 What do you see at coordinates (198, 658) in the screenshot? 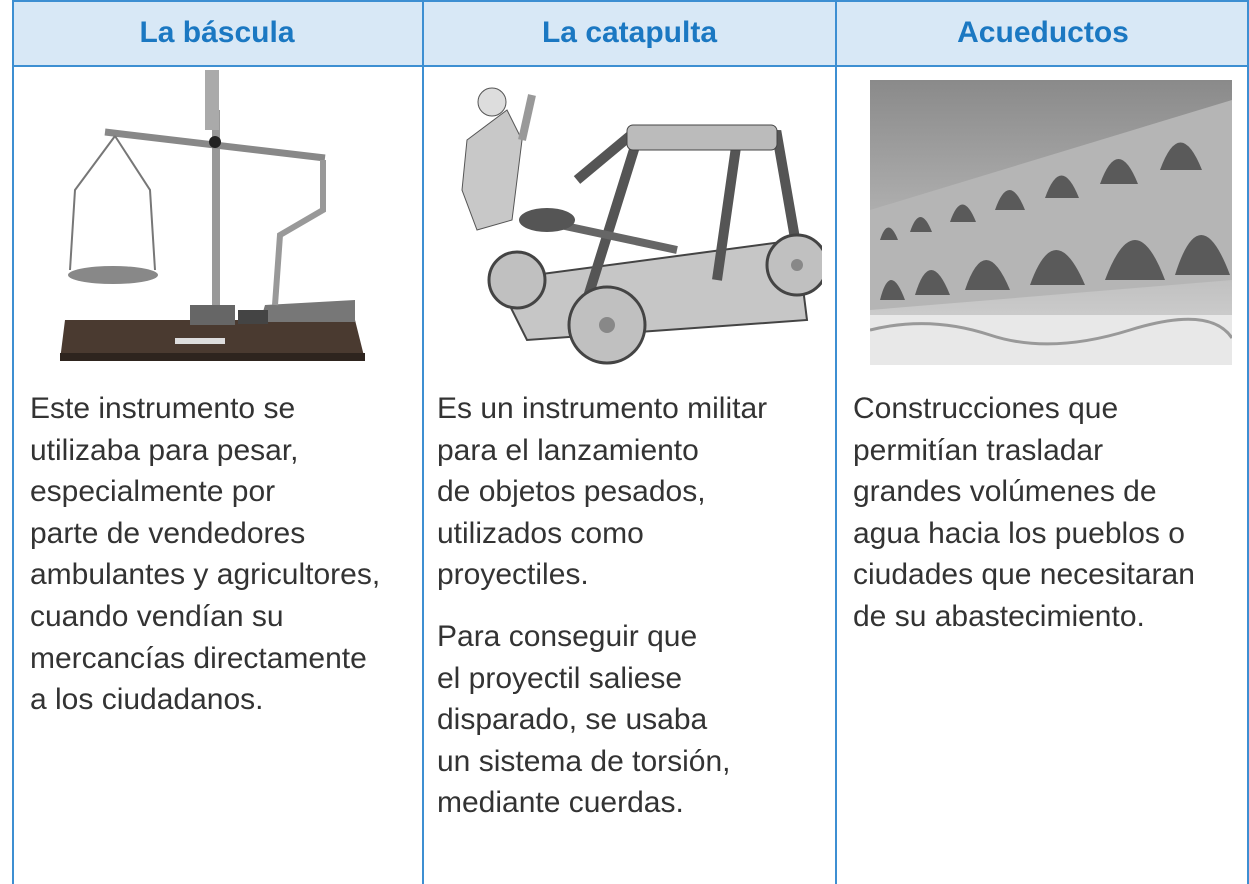
I see `text-line: mercancías directamente` at bounding box center [198, 658].